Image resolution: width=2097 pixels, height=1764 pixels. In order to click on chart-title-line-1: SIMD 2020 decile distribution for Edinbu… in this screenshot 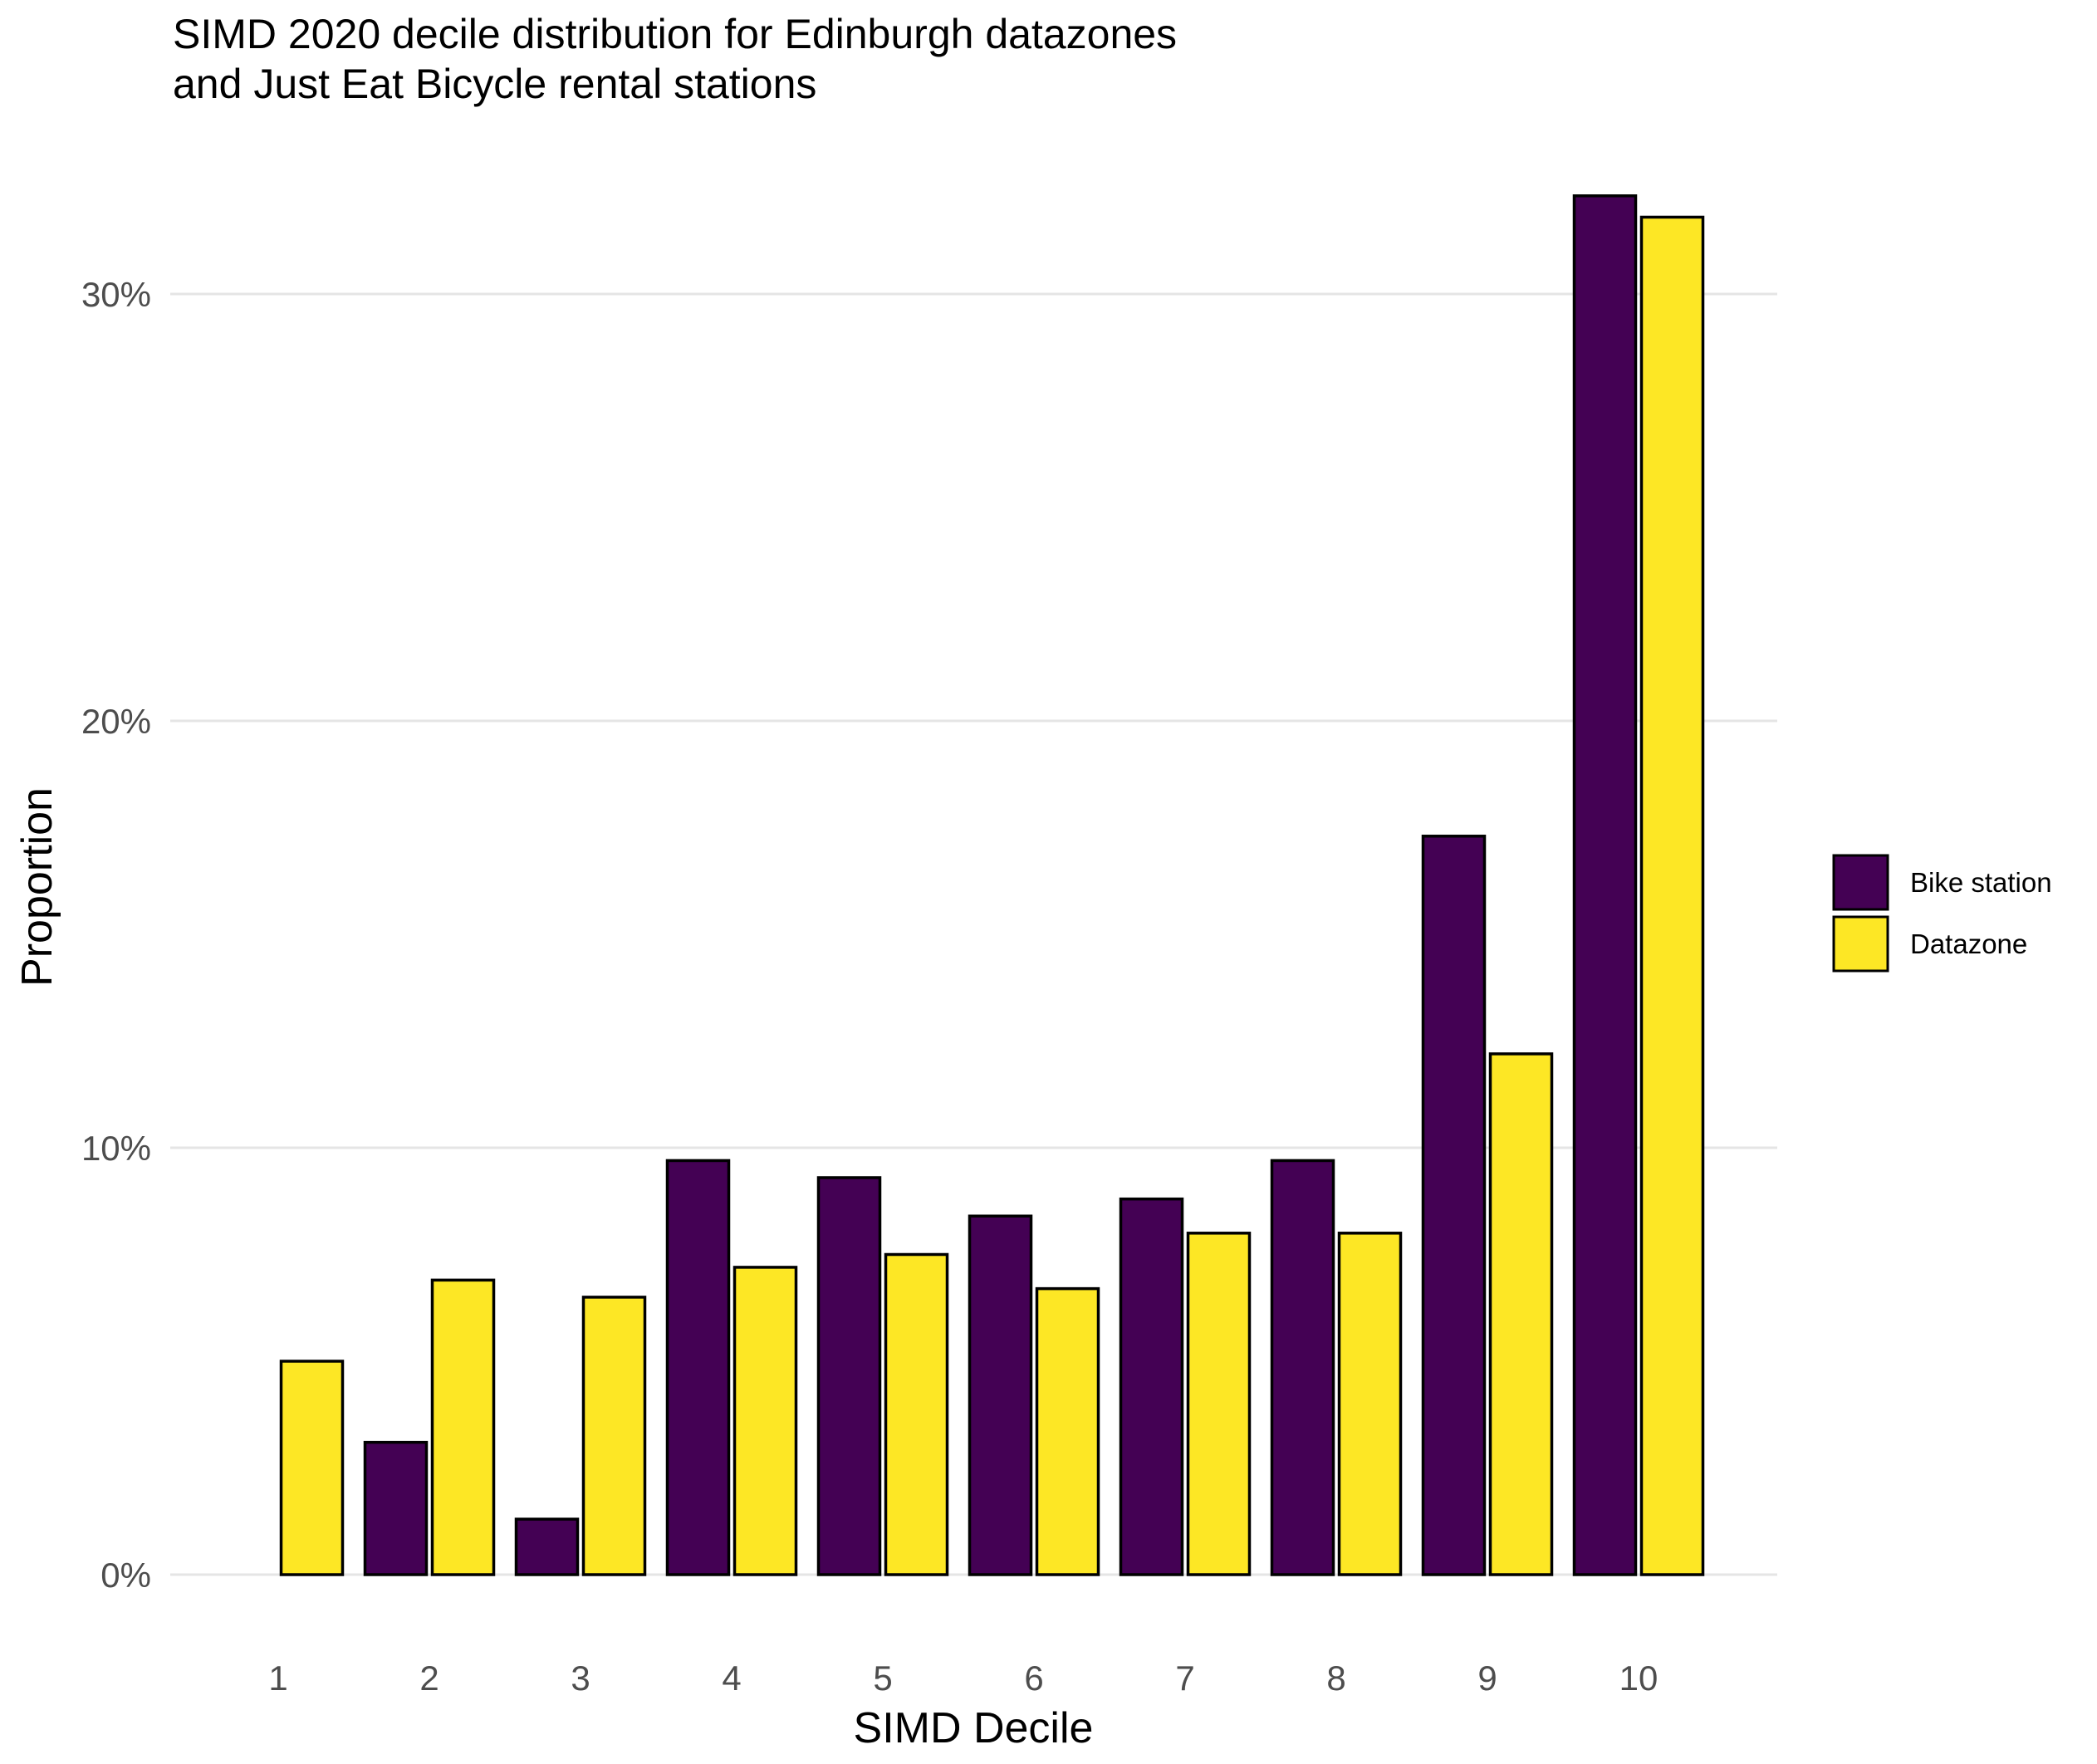, I will do `click(675, 34)`.